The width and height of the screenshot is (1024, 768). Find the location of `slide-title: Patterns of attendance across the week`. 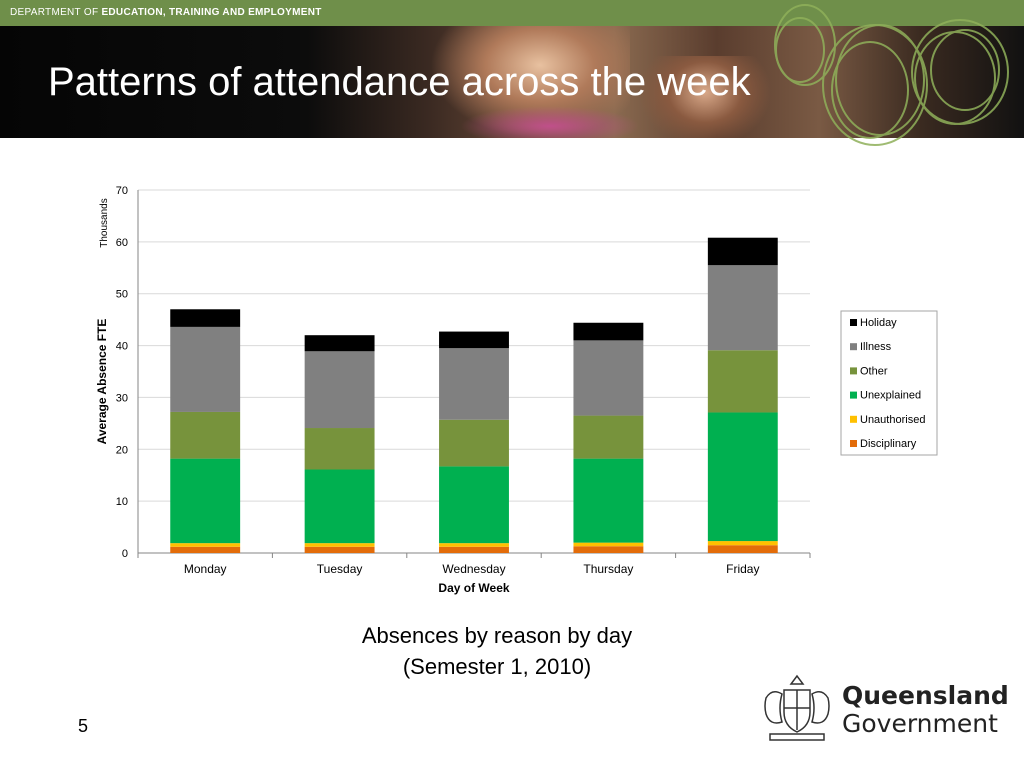

slide-title: Patterns of attendance across the week is located at coordinates (399, 82).